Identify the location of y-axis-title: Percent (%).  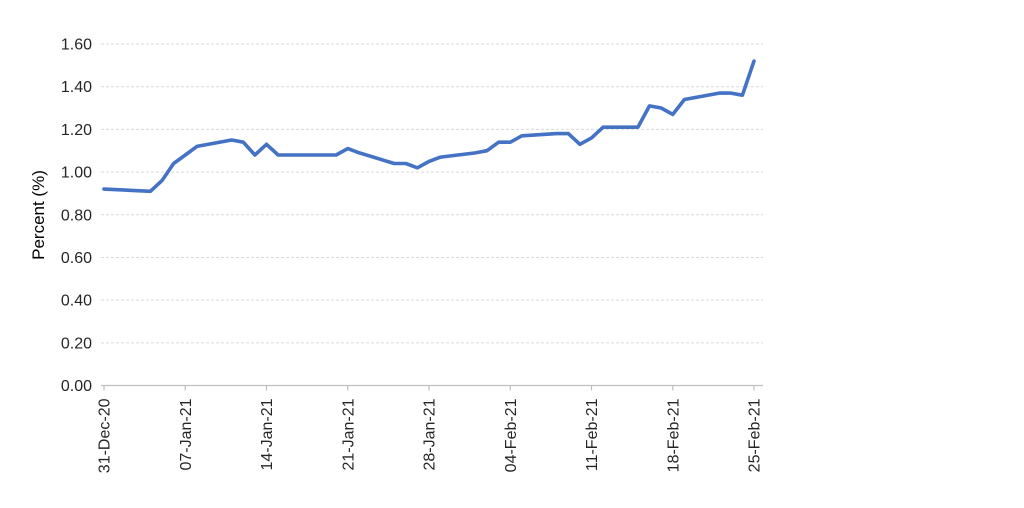
(38, 215).